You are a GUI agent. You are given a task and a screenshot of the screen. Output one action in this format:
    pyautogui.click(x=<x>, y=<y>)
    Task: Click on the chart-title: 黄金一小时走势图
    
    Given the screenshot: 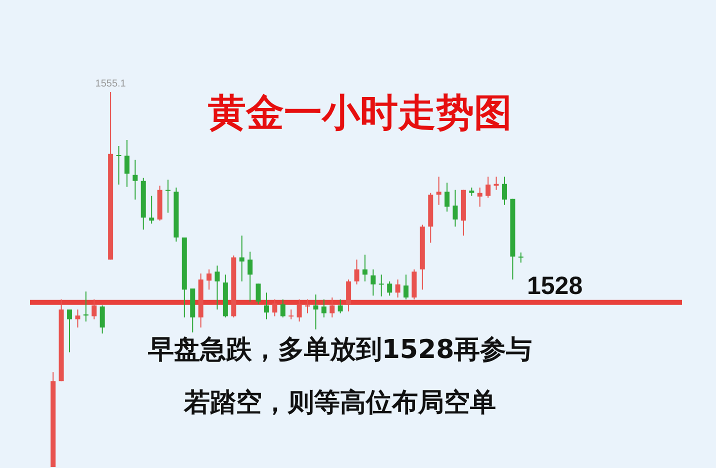 What is the action you would take?
    pyautogui.click(x=360, y=112)
    